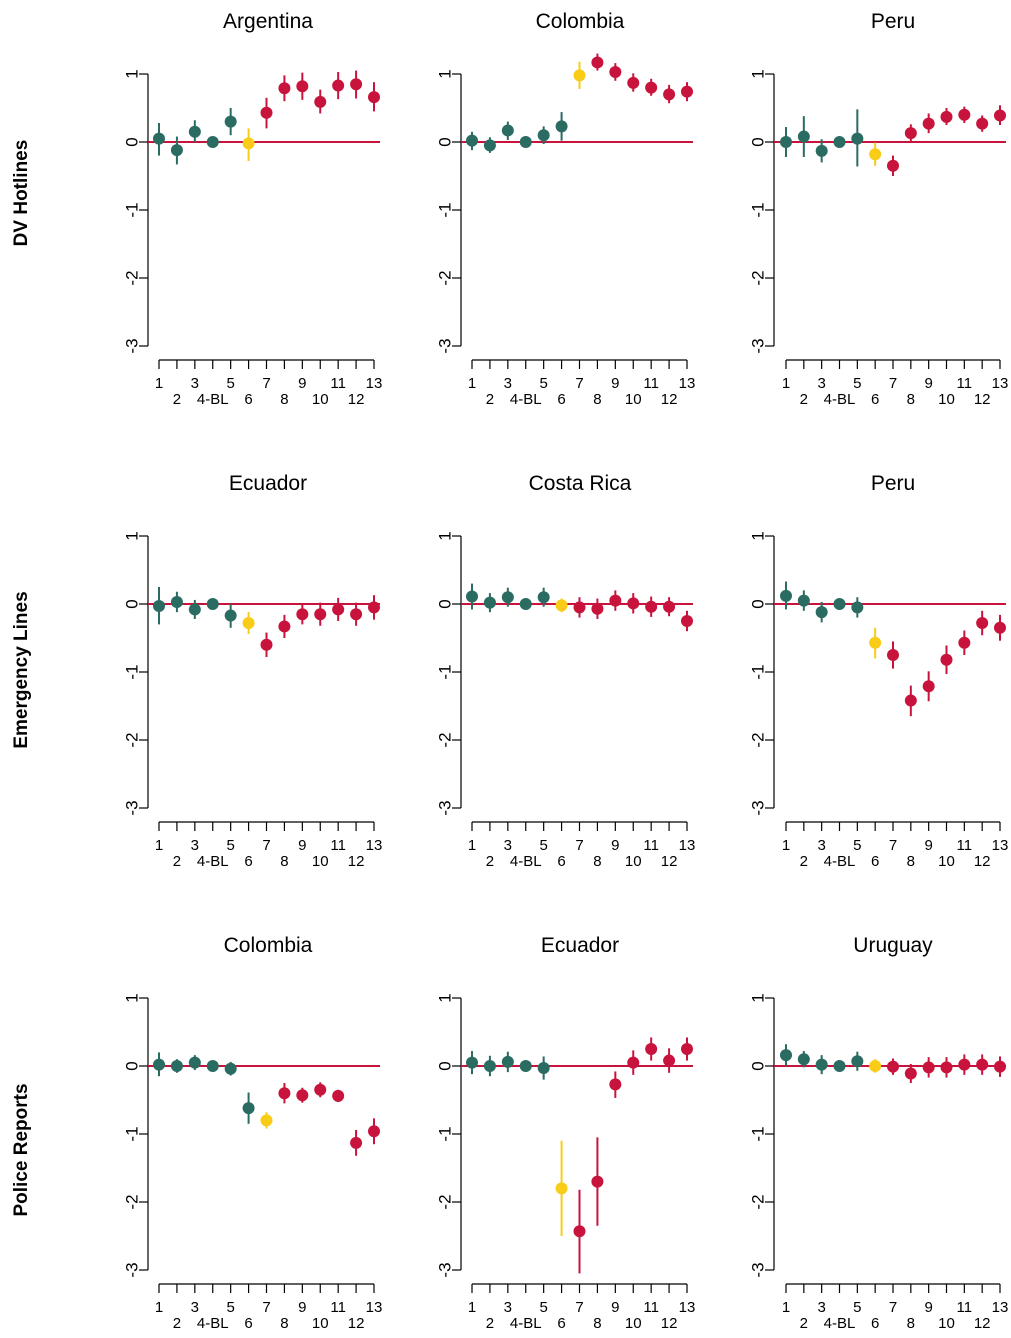 This screenshot has height=1338, width=1011. I want to click on x-tick-label: 4-BL, so click(526, 399).